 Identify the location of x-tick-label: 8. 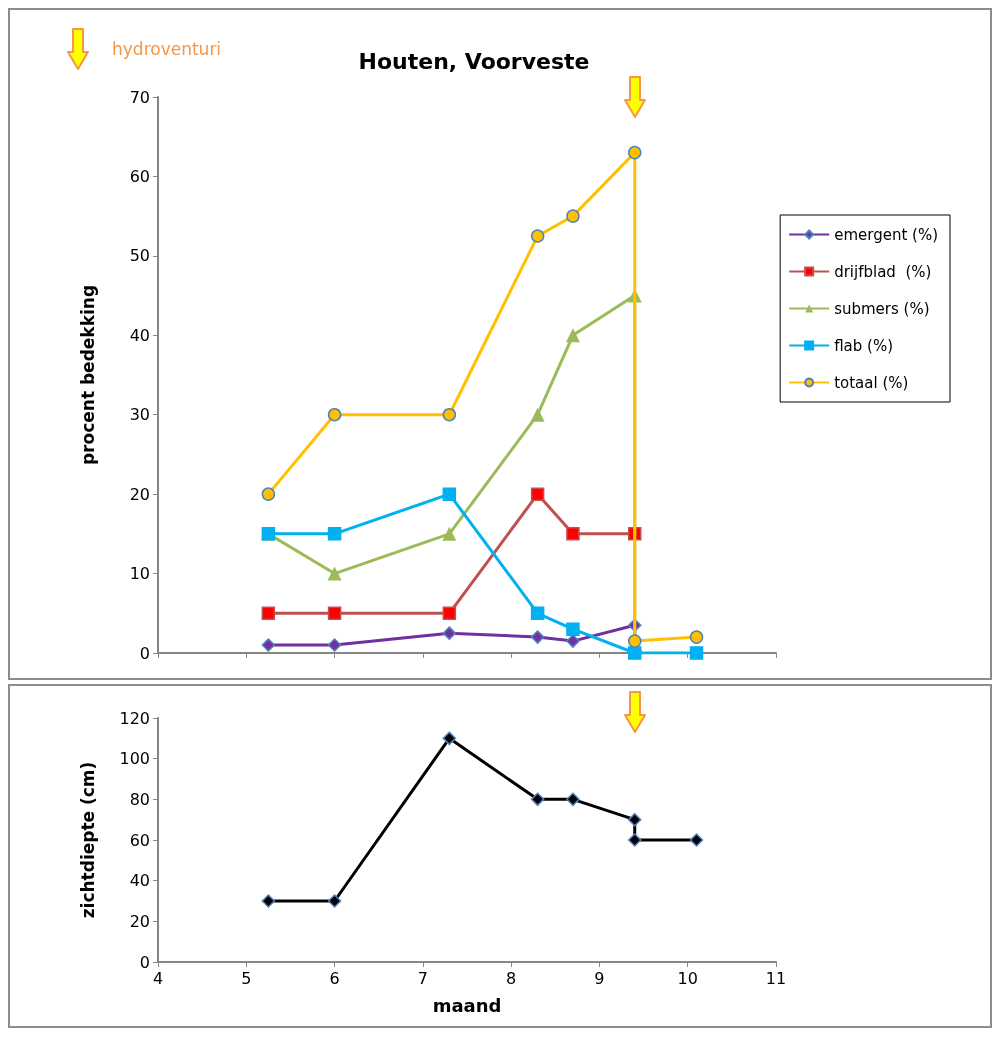
(511, 978).